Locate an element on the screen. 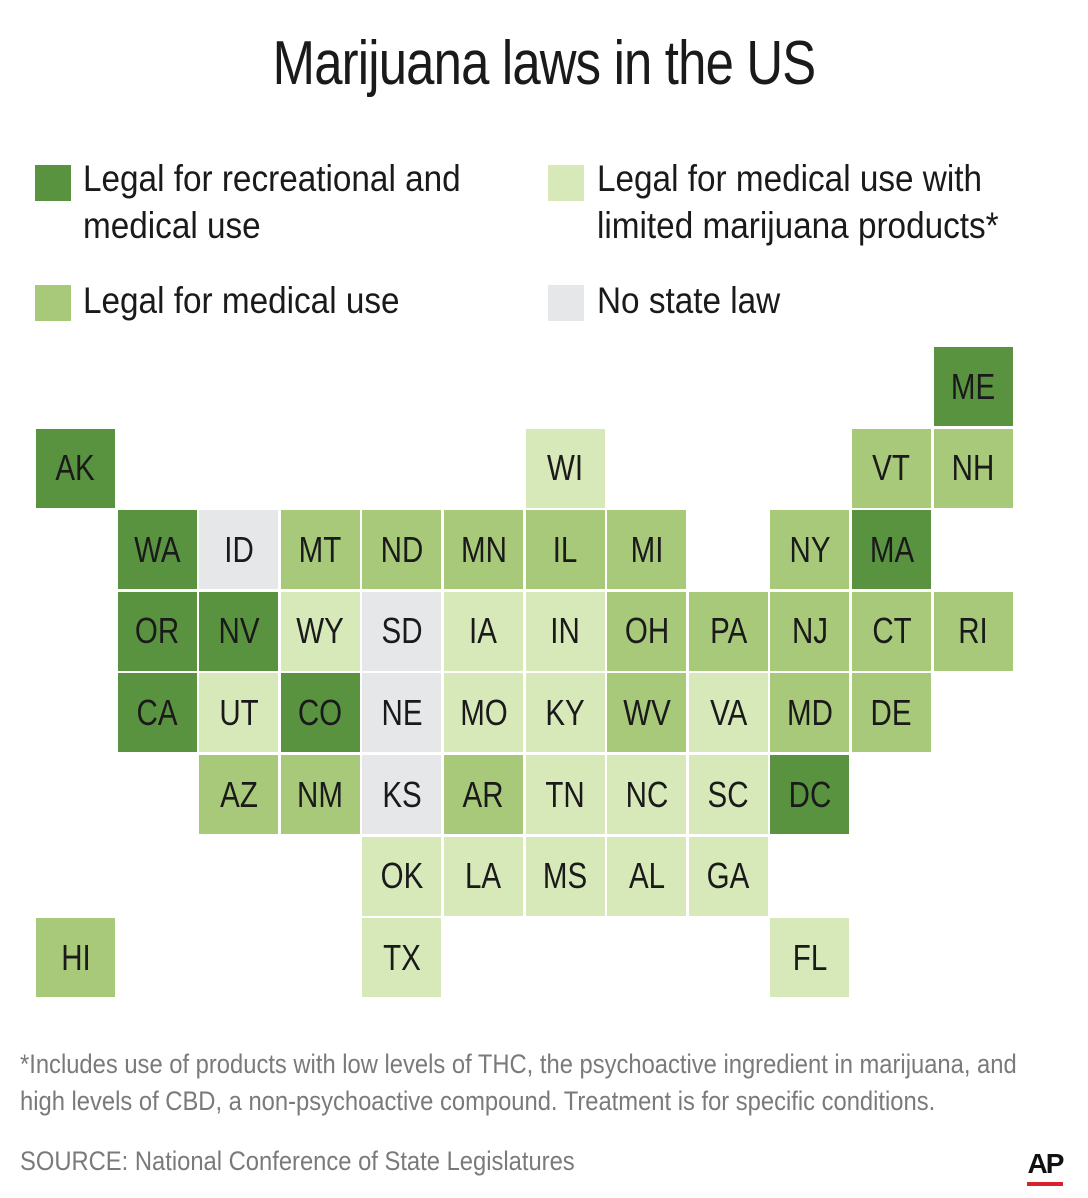 Image resolution: width=1088 pixels, height=1198 pixels. state-tile-hi: HI is located at coordinates (75, 958).